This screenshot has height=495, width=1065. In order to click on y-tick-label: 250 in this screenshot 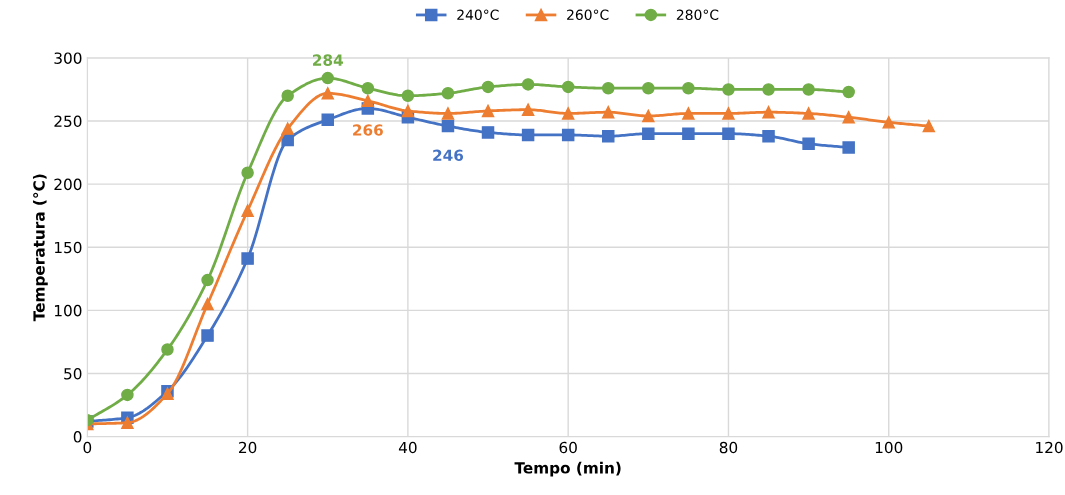, I will do `click(68, 121)`.